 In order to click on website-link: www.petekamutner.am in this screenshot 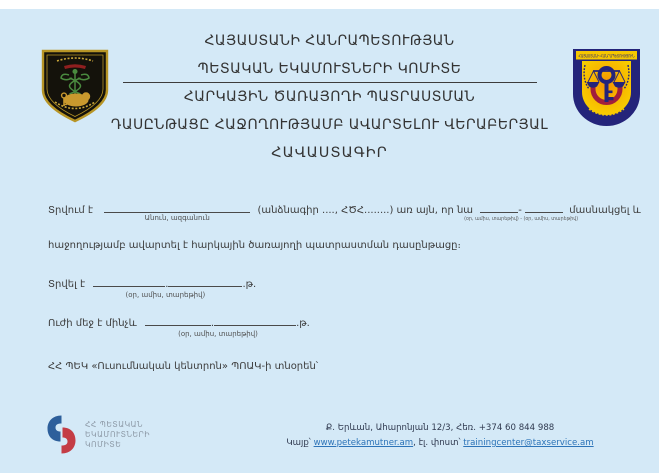, I will do `click(363, 443)`.